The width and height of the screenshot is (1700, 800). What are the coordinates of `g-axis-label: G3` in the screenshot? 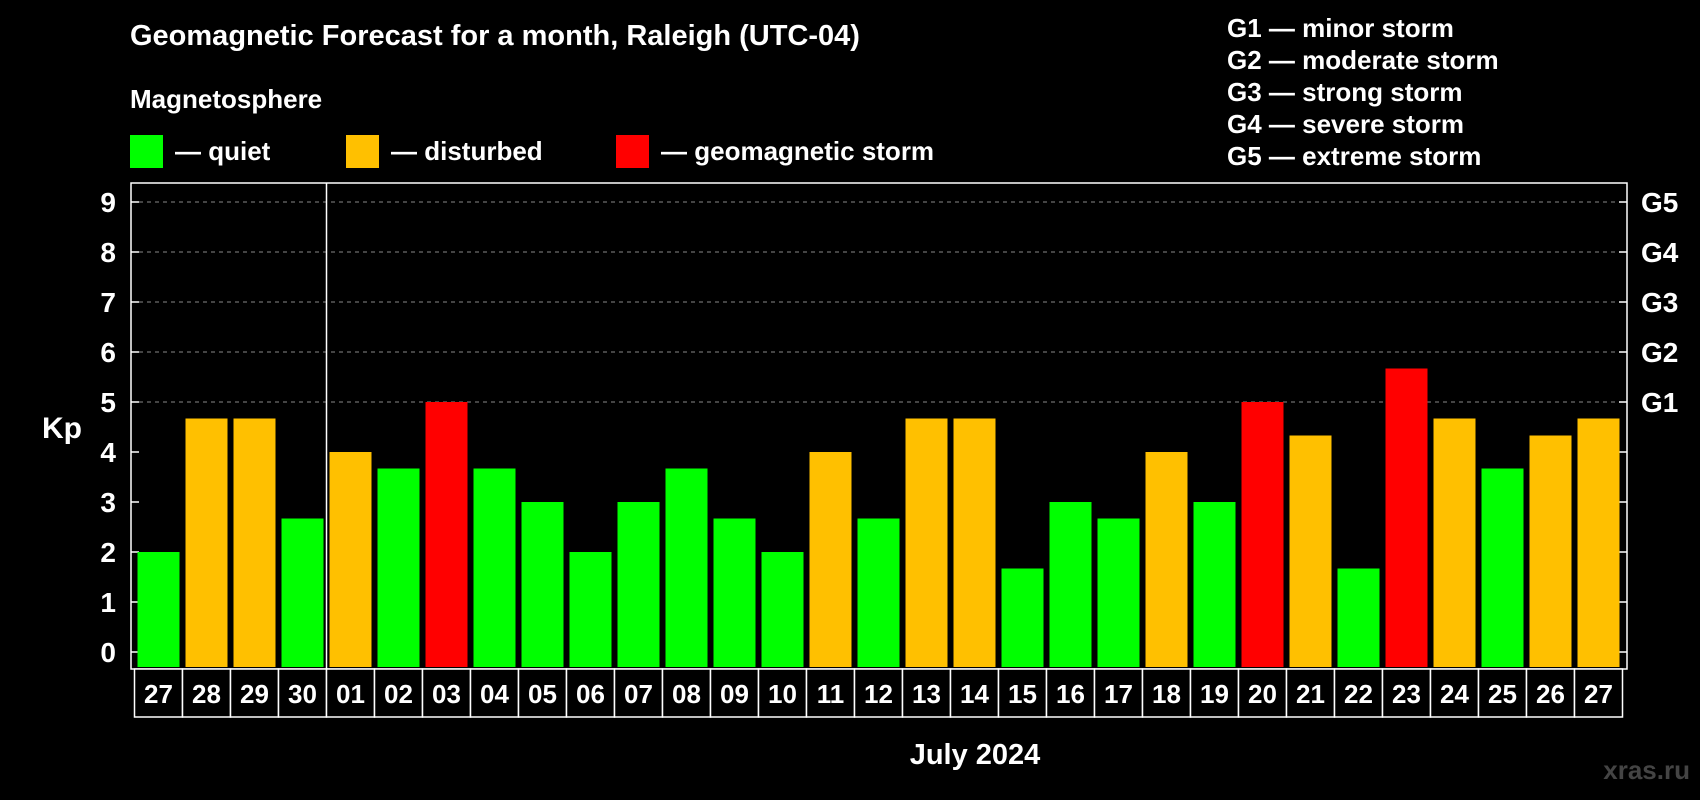 It's located at (1659, 302).